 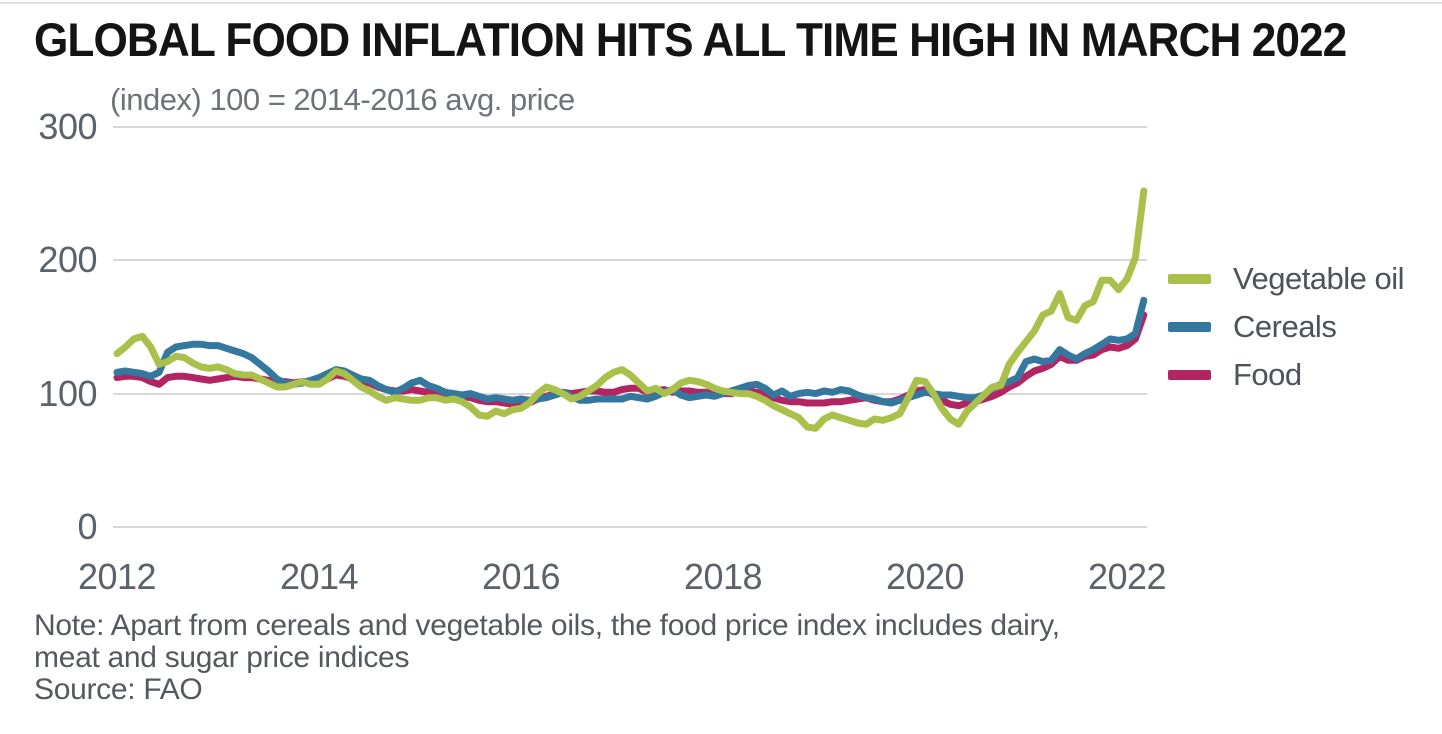 I want to click on x-axis-label-2018: 2018, so click(x=723, y=576).